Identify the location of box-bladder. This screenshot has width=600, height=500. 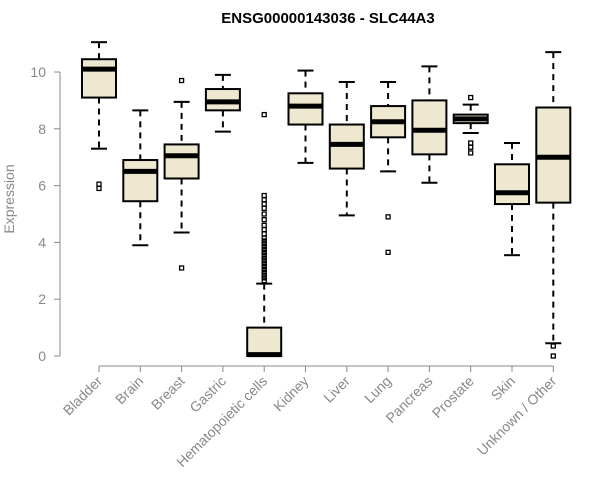
(99, 116).